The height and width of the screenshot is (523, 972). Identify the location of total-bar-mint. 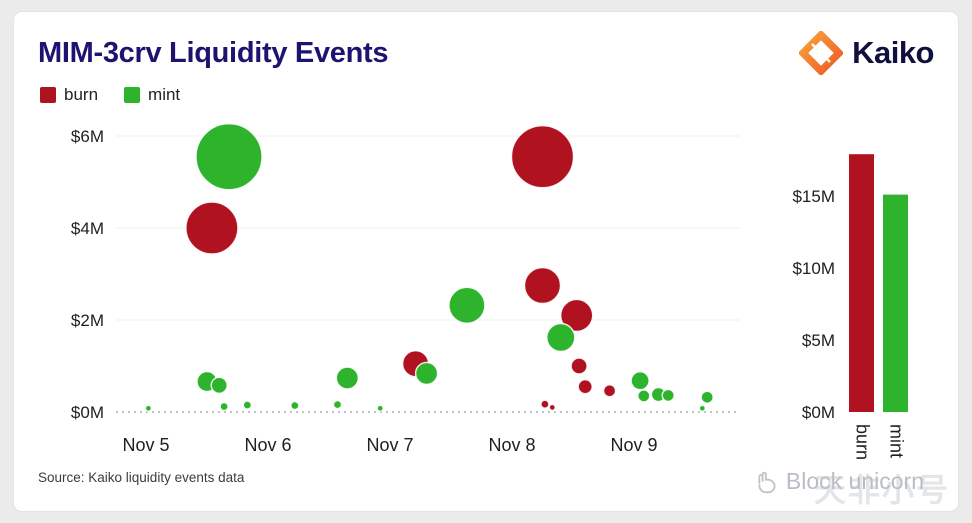
(895, 303).